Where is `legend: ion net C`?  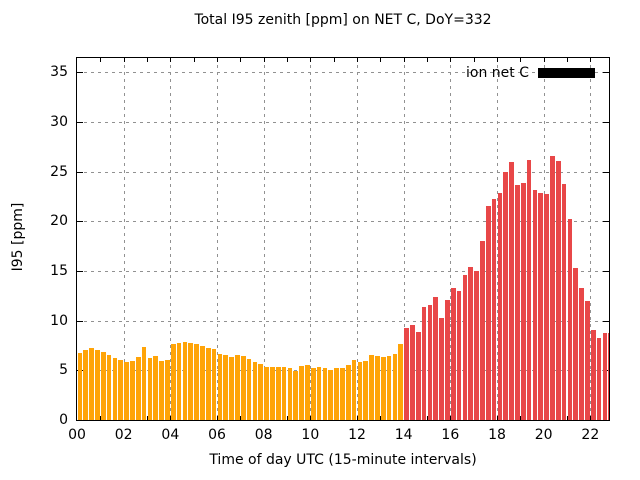
legend: ion net C is located at coordinates (530, 73).